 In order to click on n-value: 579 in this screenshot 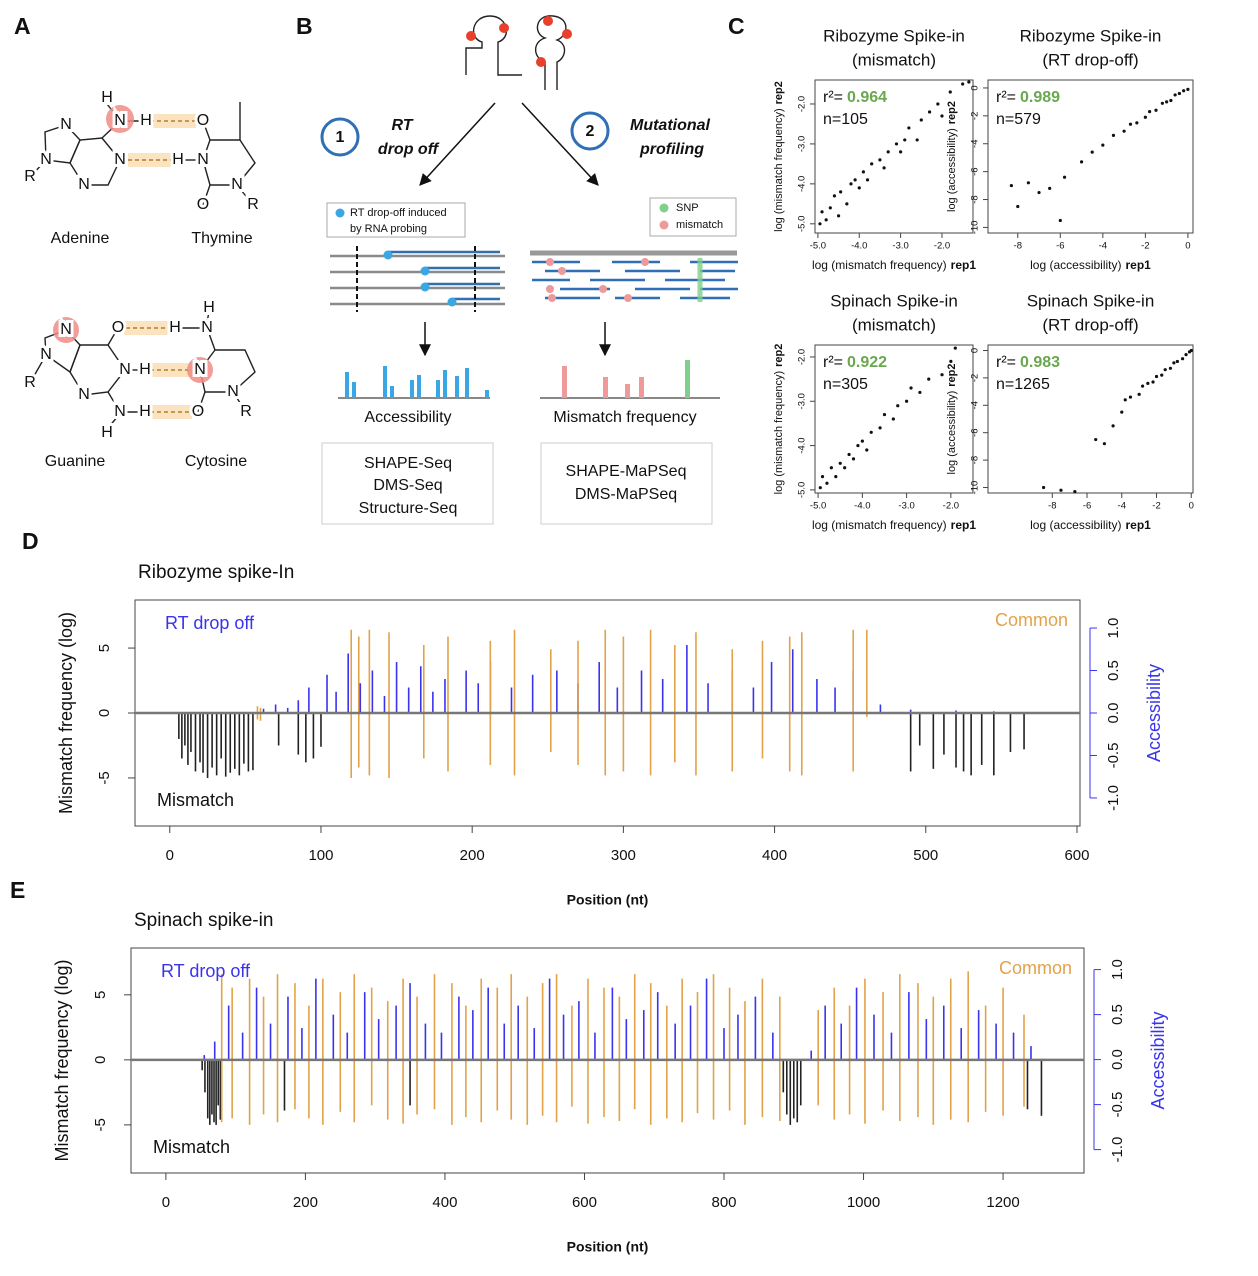, I will do `click(1027, 119)`.